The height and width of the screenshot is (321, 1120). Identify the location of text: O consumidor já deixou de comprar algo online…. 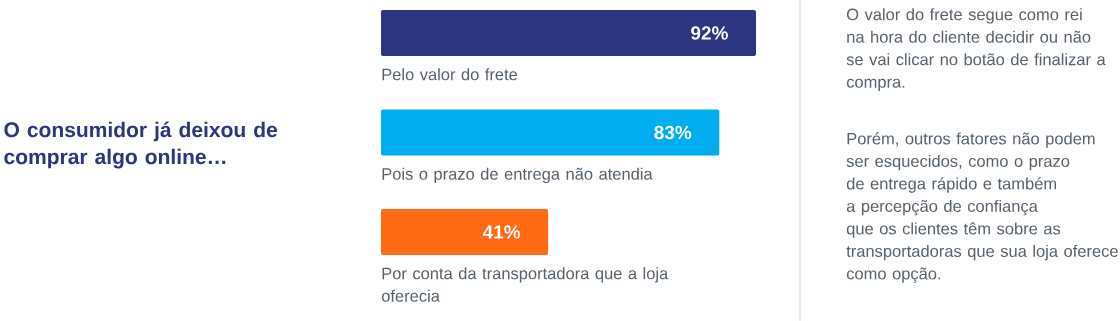
(141, 145).